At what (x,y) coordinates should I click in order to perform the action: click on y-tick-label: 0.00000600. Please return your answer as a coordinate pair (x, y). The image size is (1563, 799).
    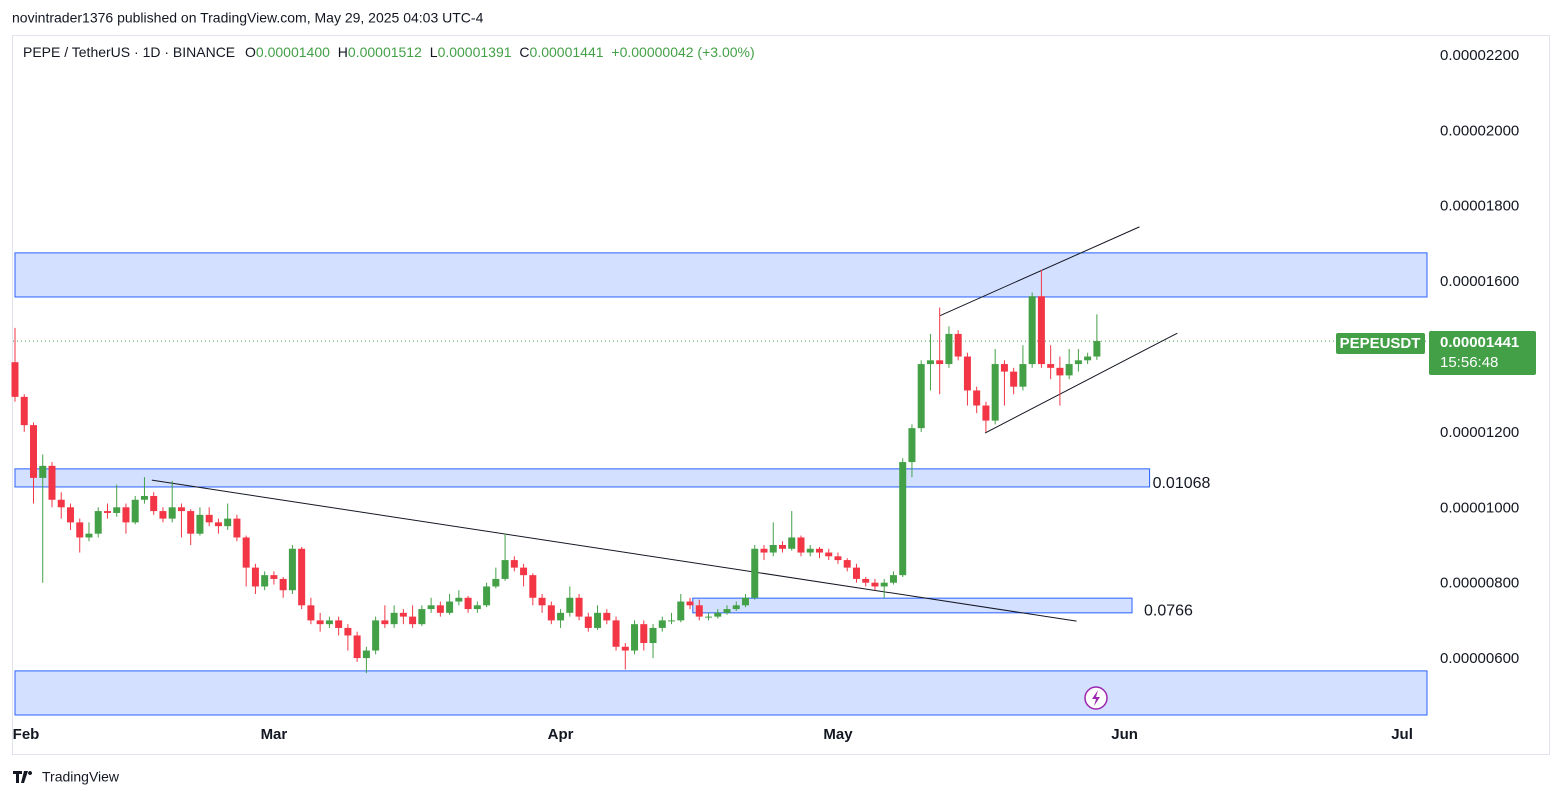
    Looking at the image, I should click on (1479, 658).